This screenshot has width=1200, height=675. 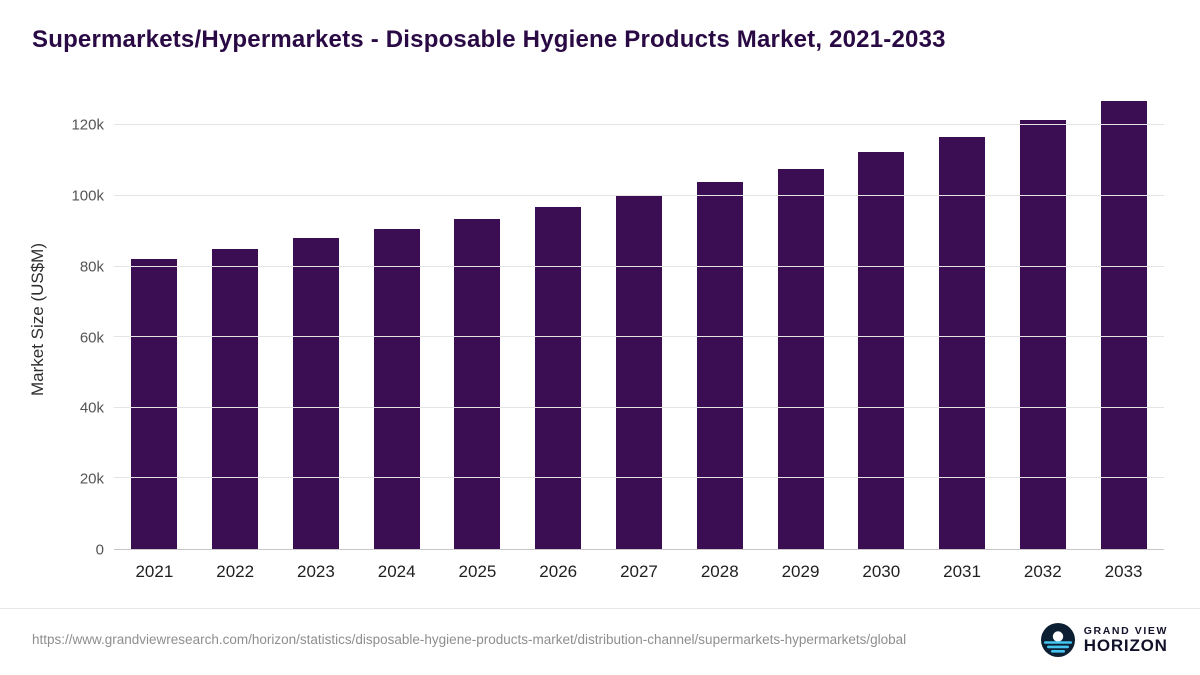 I want to click on x-tick-label: 2030, so click(x=881, y=571).